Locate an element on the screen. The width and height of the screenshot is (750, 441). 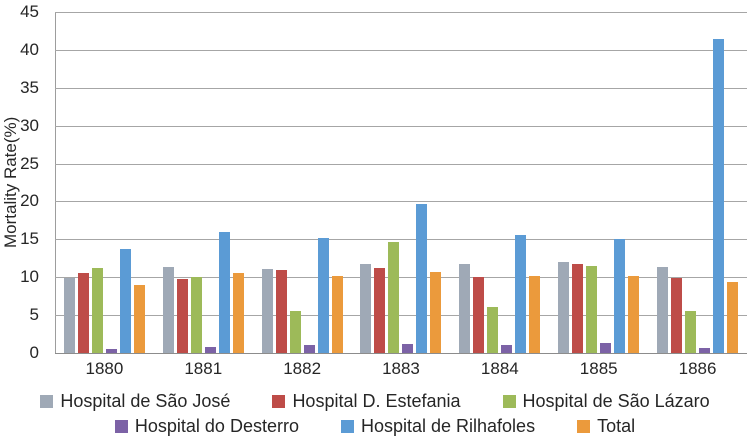
y-tick-label-40: 40 is located at coordinates (29, 49).